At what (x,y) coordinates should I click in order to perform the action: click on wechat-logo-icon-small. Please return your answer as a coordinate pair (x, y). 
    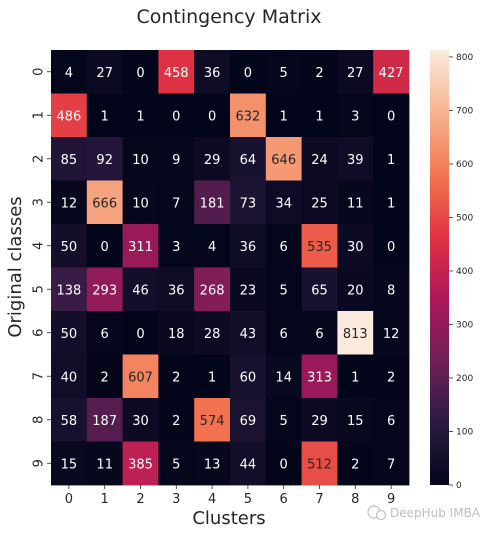
    Looking at the image, I should click on (381, 515).